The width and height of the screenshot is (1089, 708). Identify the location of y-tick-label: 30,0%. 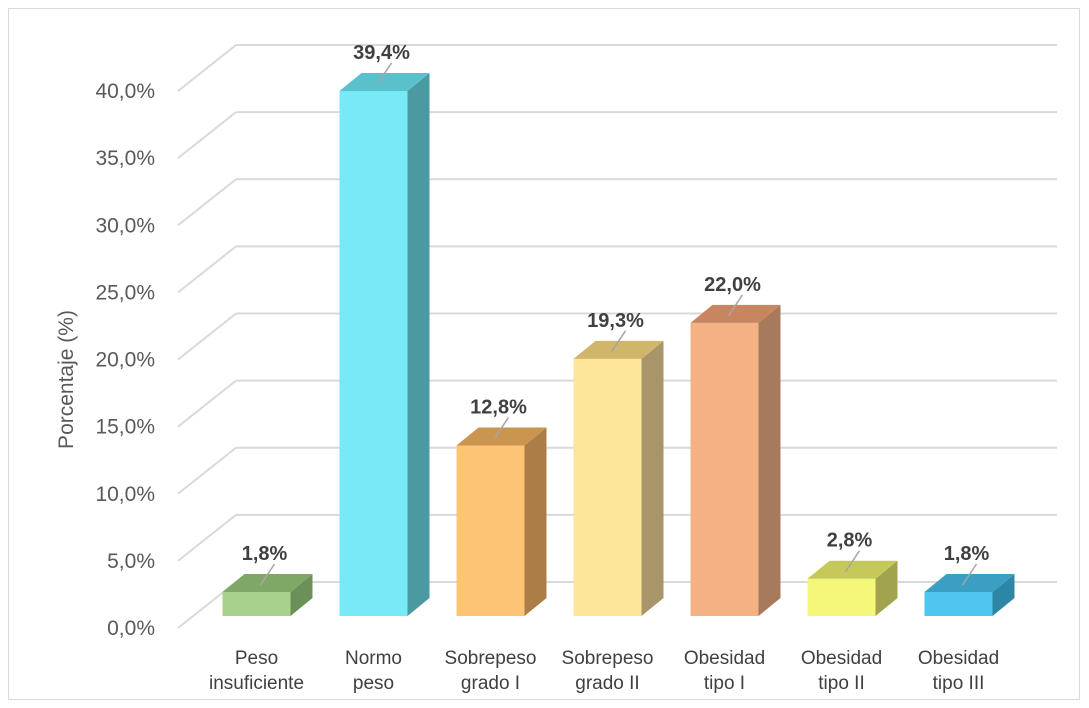
(125, 225).